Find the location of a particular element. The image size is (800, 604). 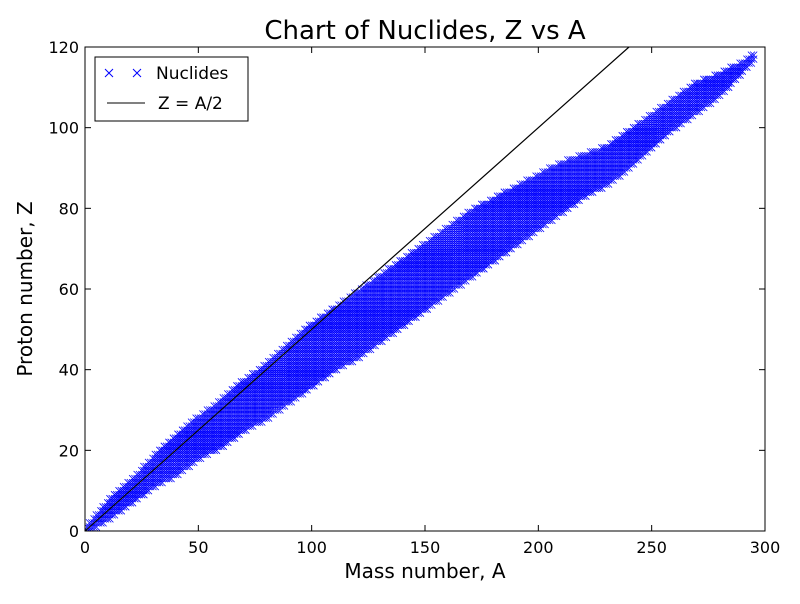

x-axis-label: Mass number, A is located at coordinates (424, 571).